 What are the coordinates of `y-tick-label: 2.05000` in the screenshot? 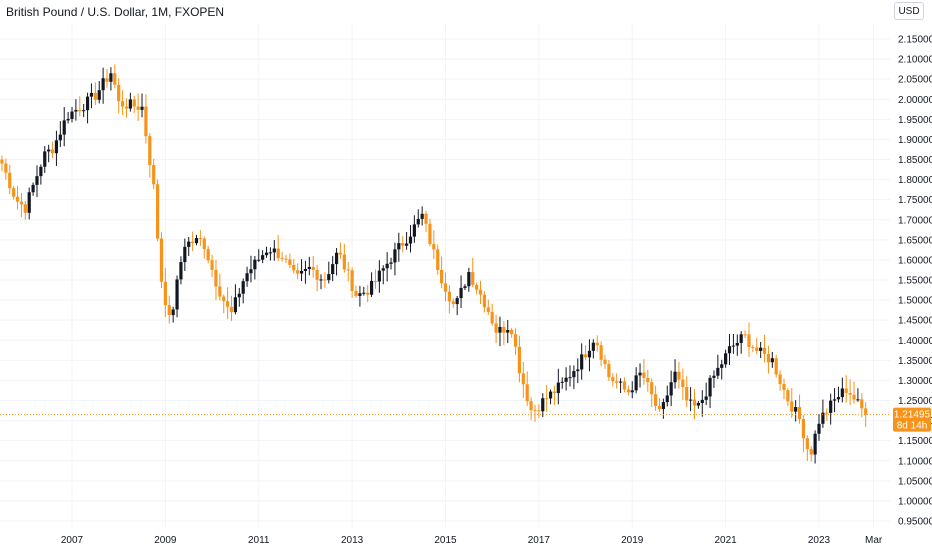 It's located at (915, 80).